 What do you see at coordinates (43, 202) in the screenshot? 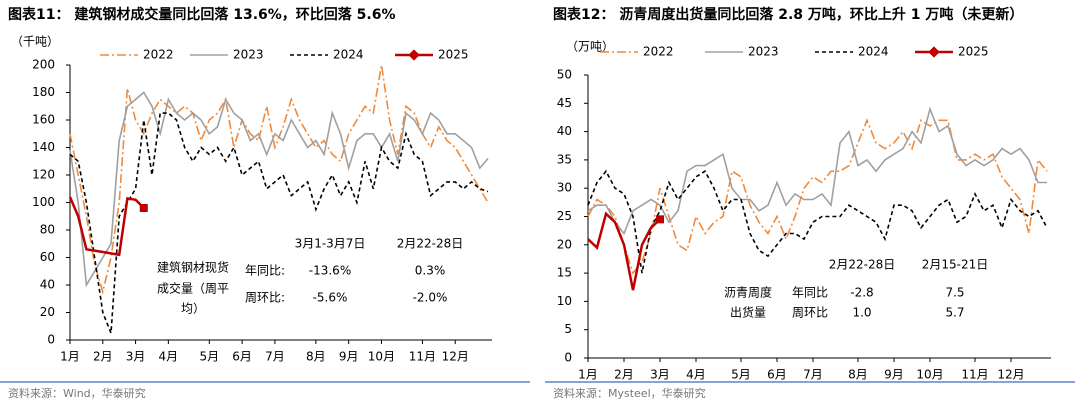
I see `y-tick-label: 100` at bounding box center [43, 202].